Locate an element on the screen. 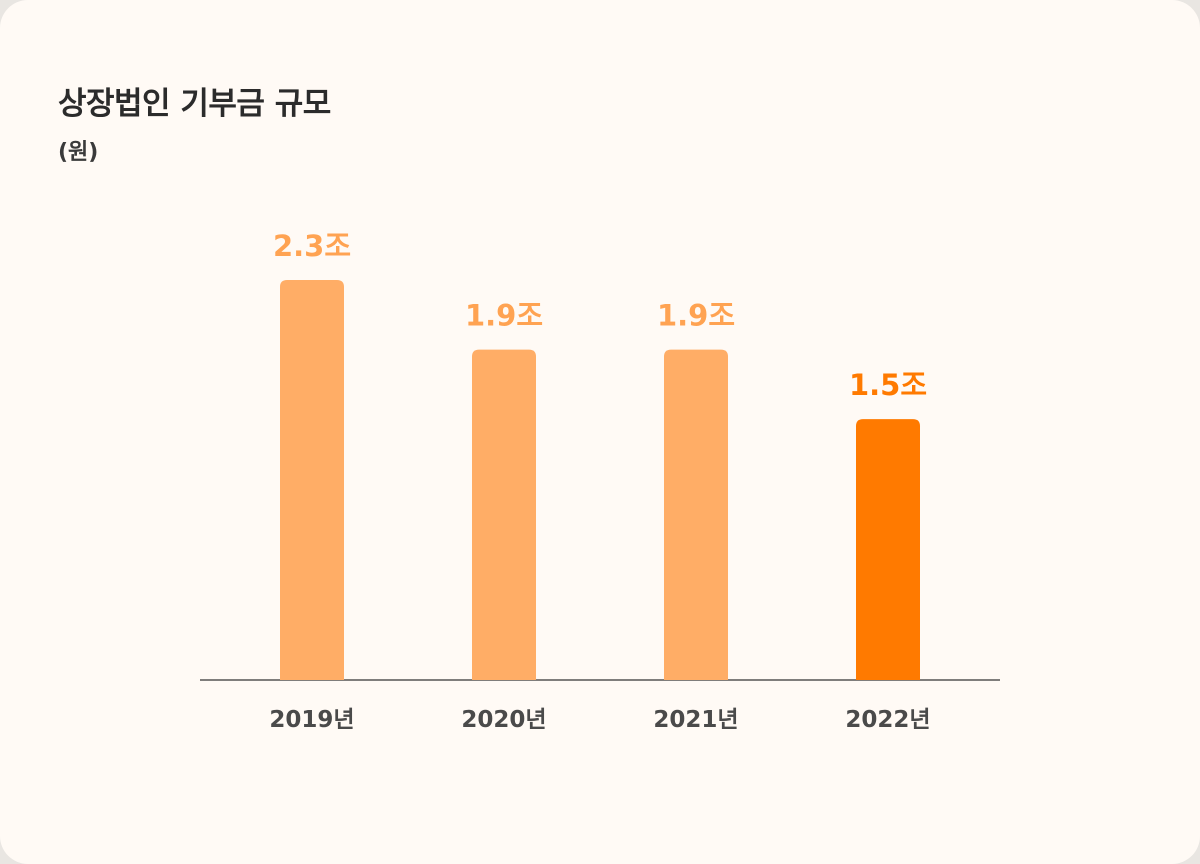 The width and height of the screenshot is (1200, 864). bar-2022년 is located at coordinates (888, 549).